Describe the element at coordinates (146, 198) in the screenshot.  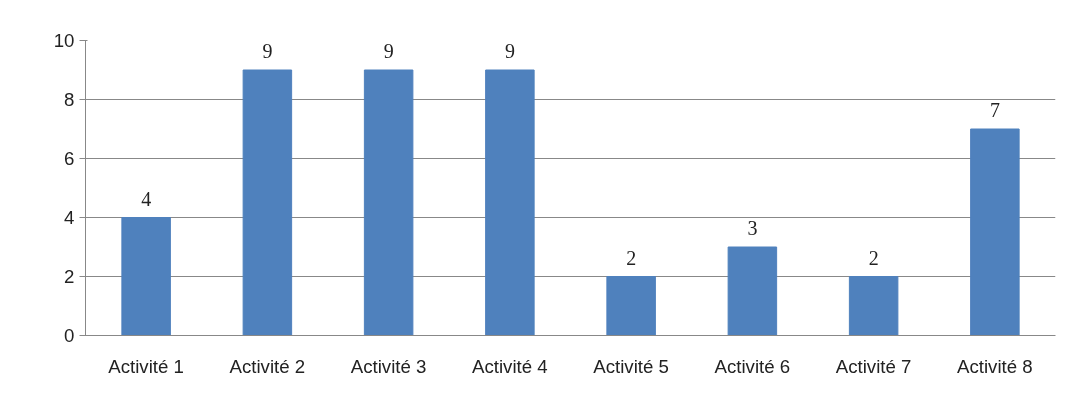
I see `data-label: 4` at that location.